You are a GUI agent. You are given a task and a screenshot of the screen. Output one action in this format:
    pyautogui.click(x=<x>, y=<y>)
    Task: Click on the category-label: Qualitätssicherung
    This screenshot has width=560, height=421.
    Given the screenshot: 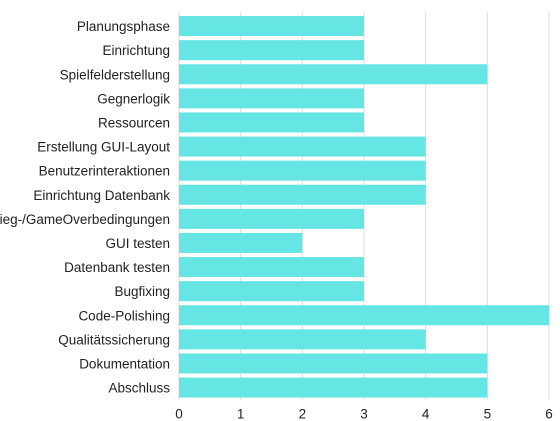 What is the action you would take?
    pyautogui.click(x=114, y=339)
    